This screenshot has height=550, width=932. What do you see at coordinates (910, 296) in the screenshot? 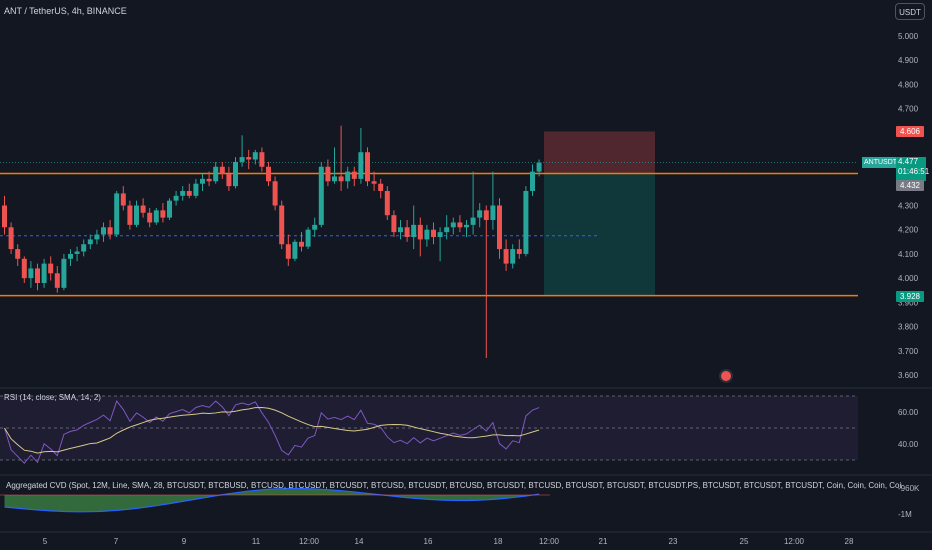
I see `target-price-tag: 3.928` at bounding box center [910, 296].